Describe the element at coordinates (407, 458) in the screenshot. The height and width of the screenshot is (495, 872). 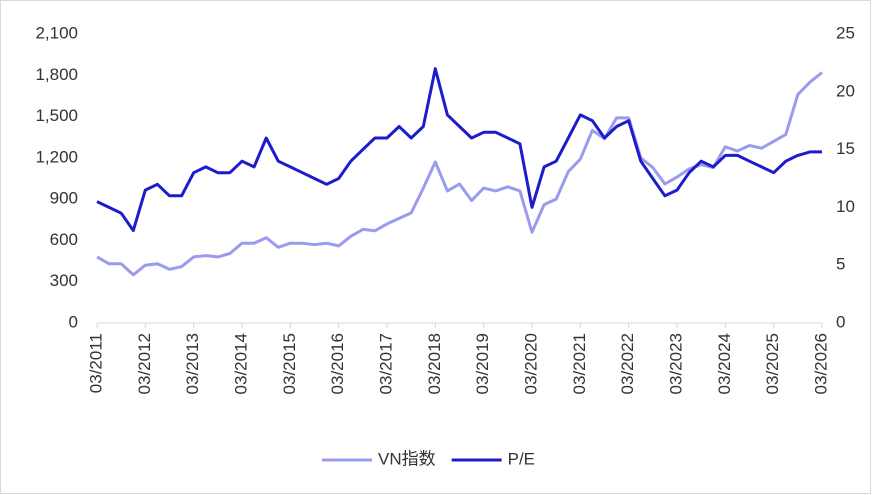
I see `legend-label: VN指数` at that location.